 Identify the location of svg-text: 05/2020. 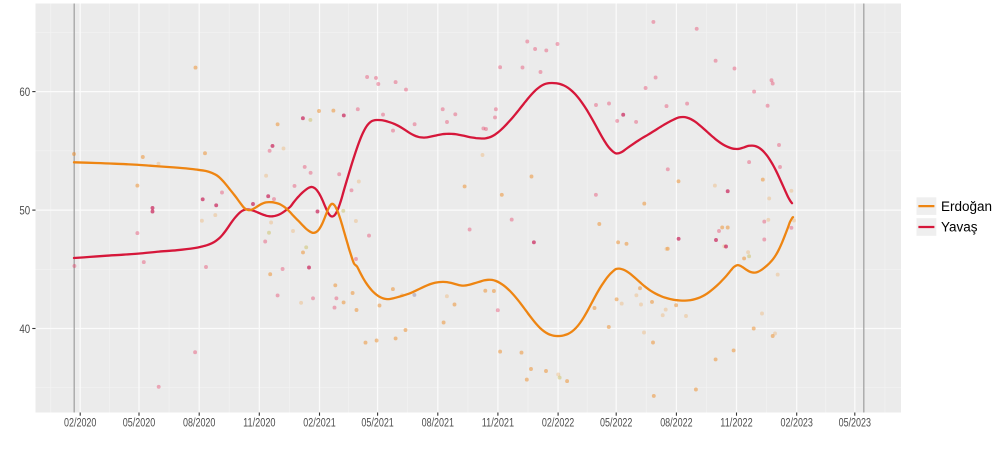
(139, 422).